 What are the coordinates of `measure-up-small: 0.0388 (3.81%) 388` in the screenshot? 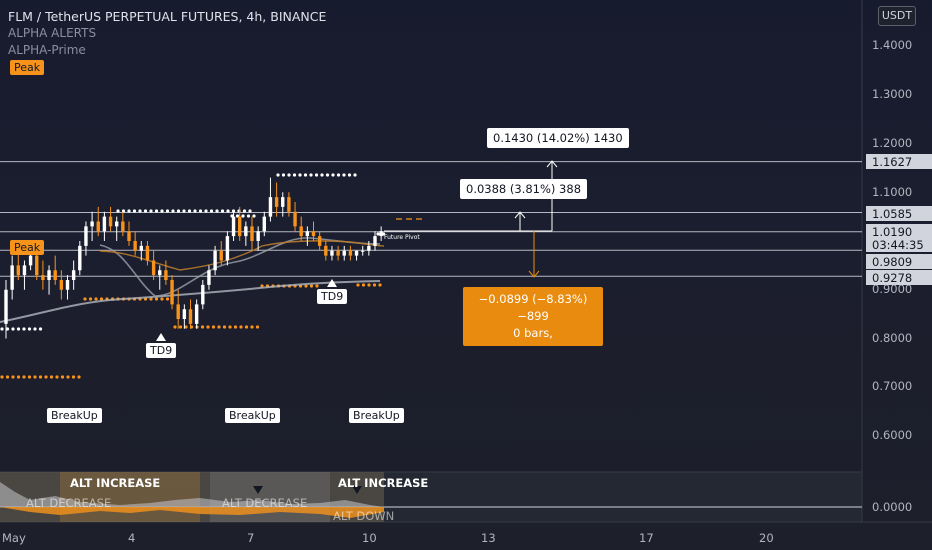 It's located at (524, 189).